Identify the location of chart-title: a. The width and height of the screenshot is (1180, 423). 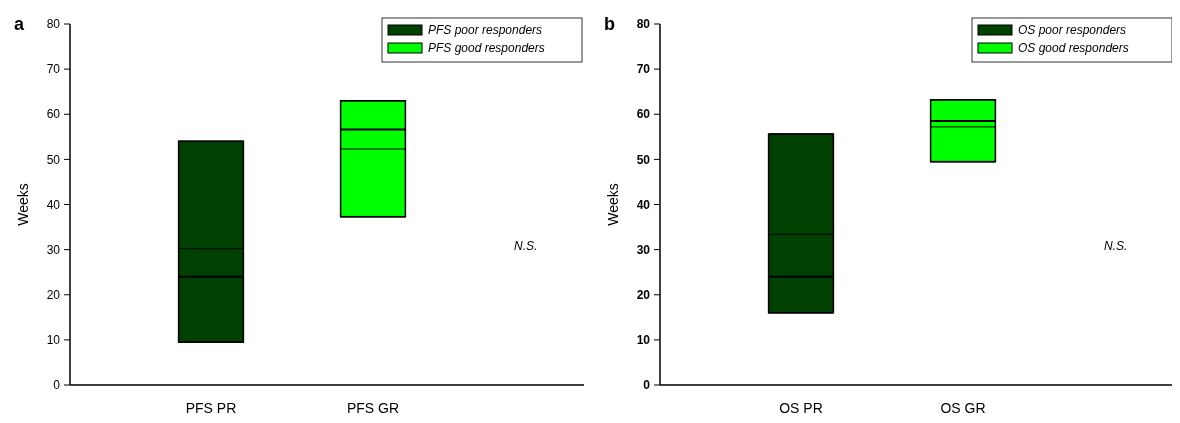
(19, 24).